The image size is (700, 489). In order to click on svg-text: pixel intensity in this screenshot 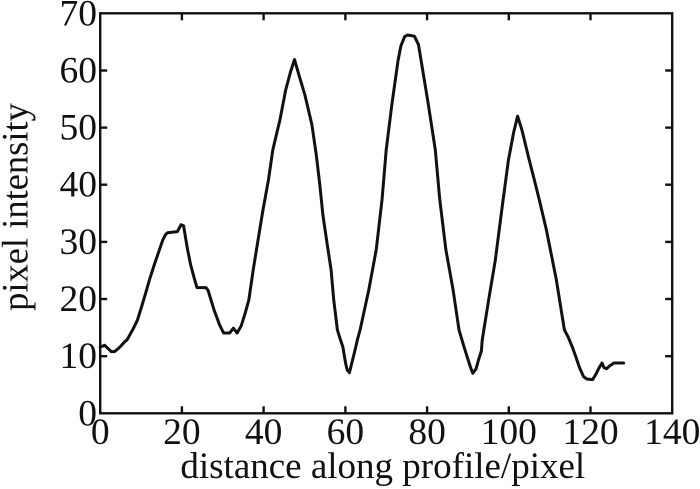, I will do `click(18, 206)`.